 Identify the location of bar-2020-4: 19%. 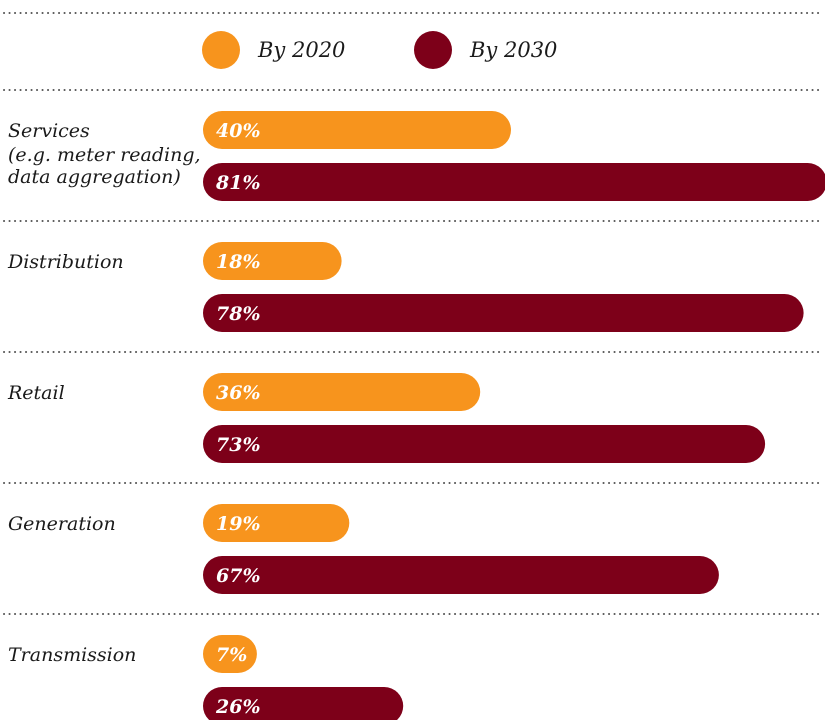
(276, 523).